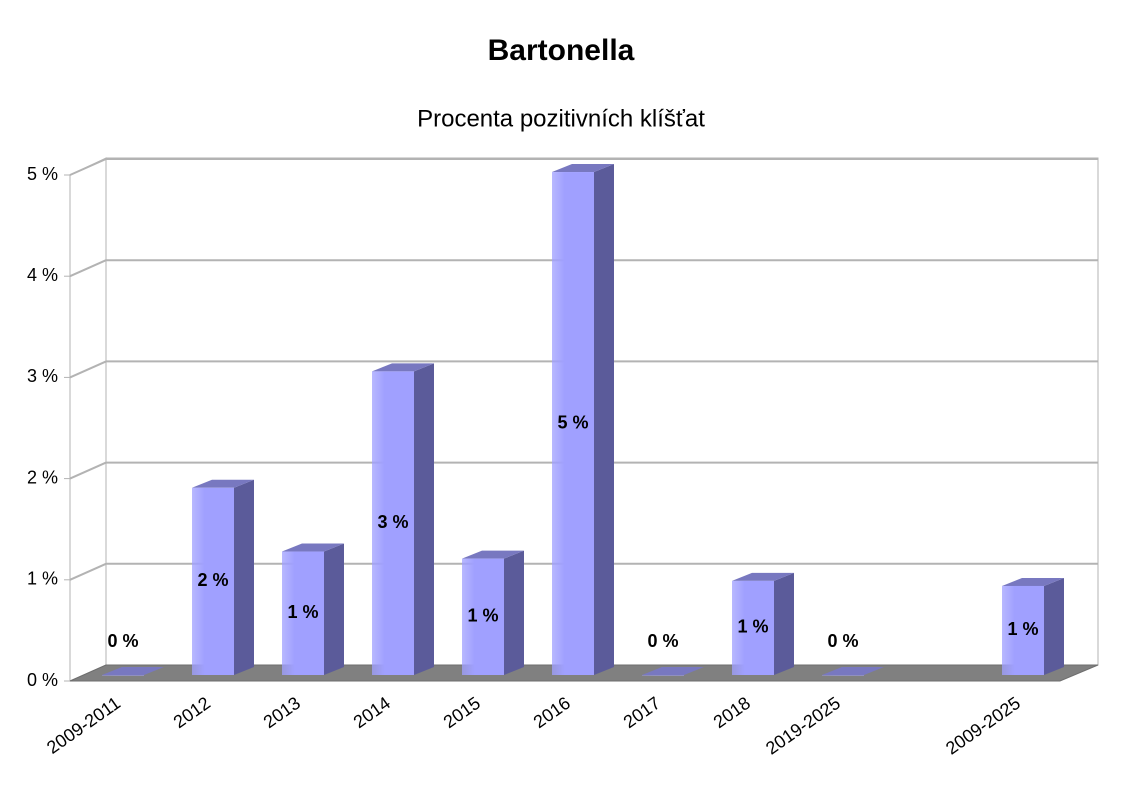 The width and height of the screenshot is (1123, 791). What do you see at coordinates (552, 712) in the screenshot?
I see `x-tick-label: 2016` at bounding box center [552, 712].